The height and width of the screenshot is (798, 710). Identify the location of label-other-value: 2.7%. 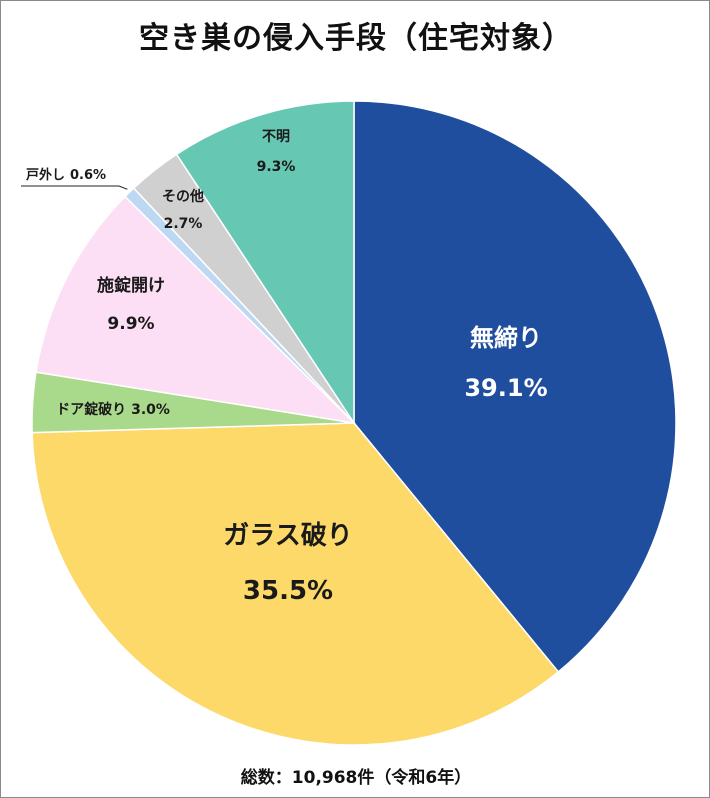
(183, 224).